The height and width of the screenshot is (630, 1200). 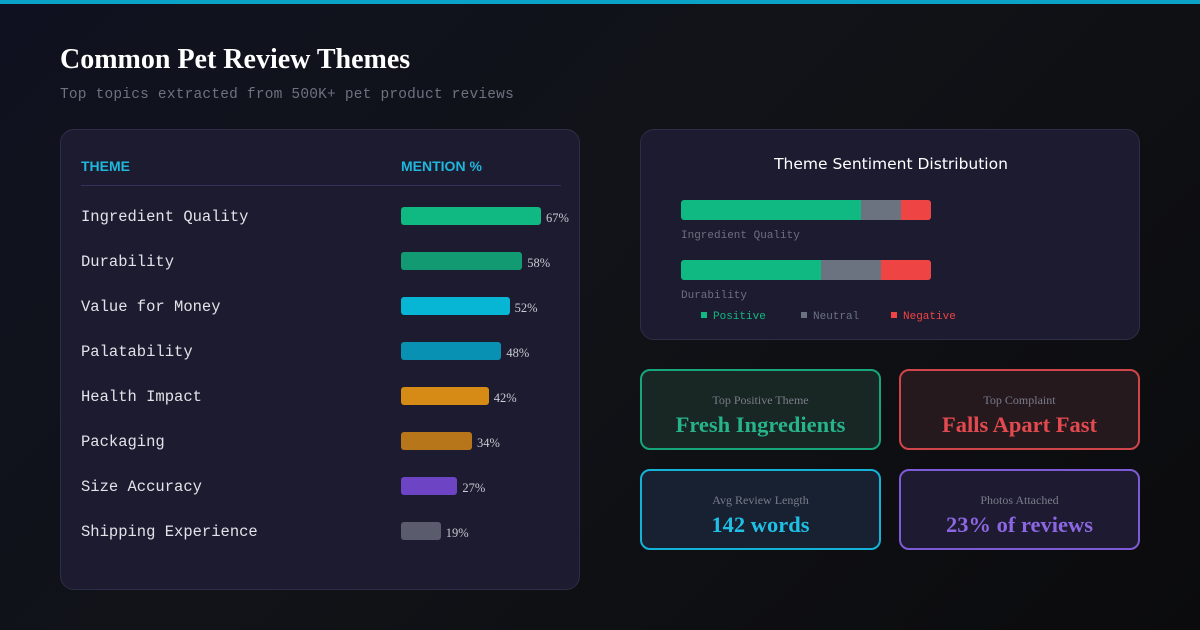 I want to click on card-top-positive-theme: Top Positive Theme Fresh Ingredients, so click(x=760, y=409).